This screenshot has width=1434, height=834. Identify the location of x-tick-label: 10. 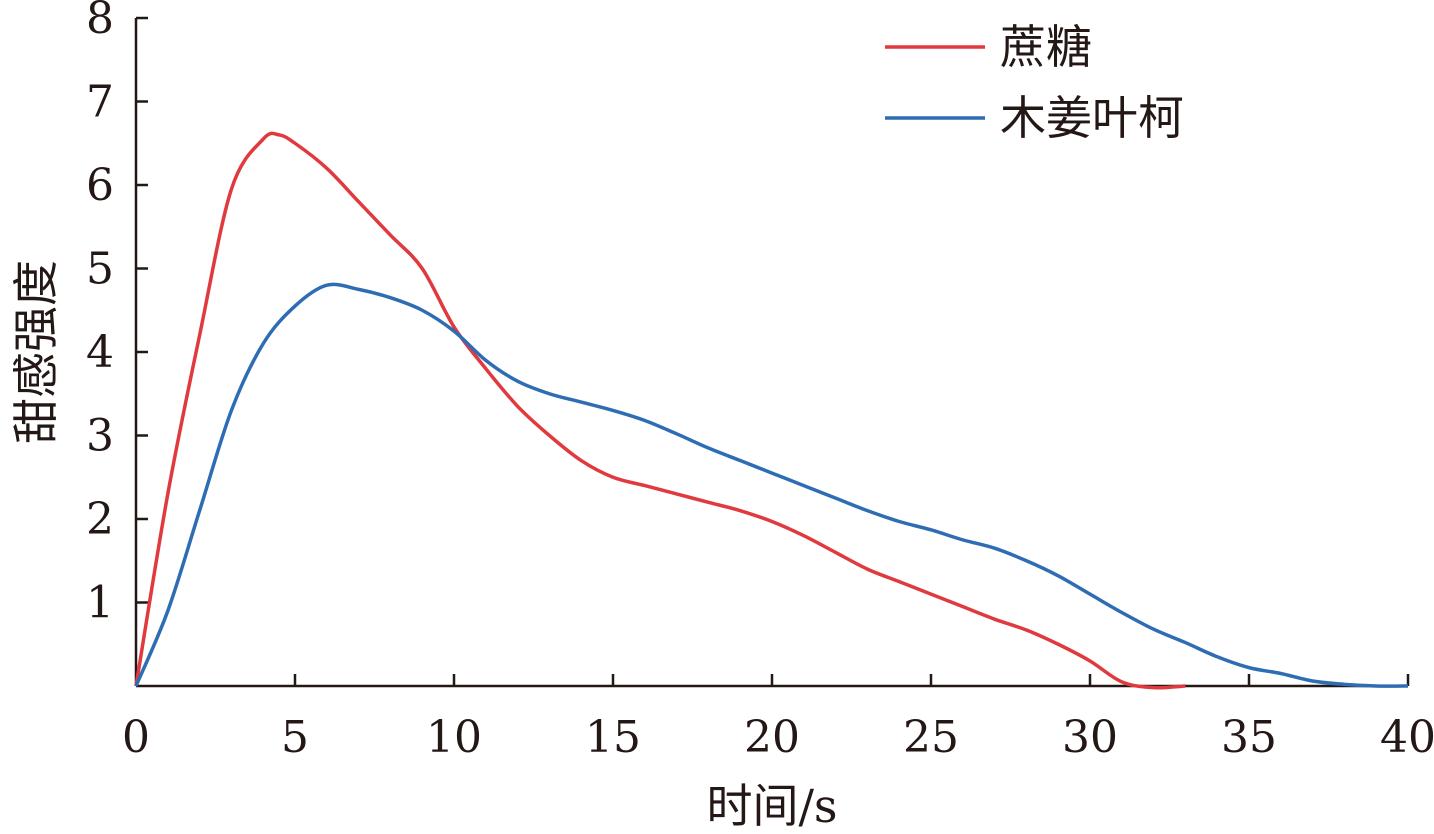
(454, 737).